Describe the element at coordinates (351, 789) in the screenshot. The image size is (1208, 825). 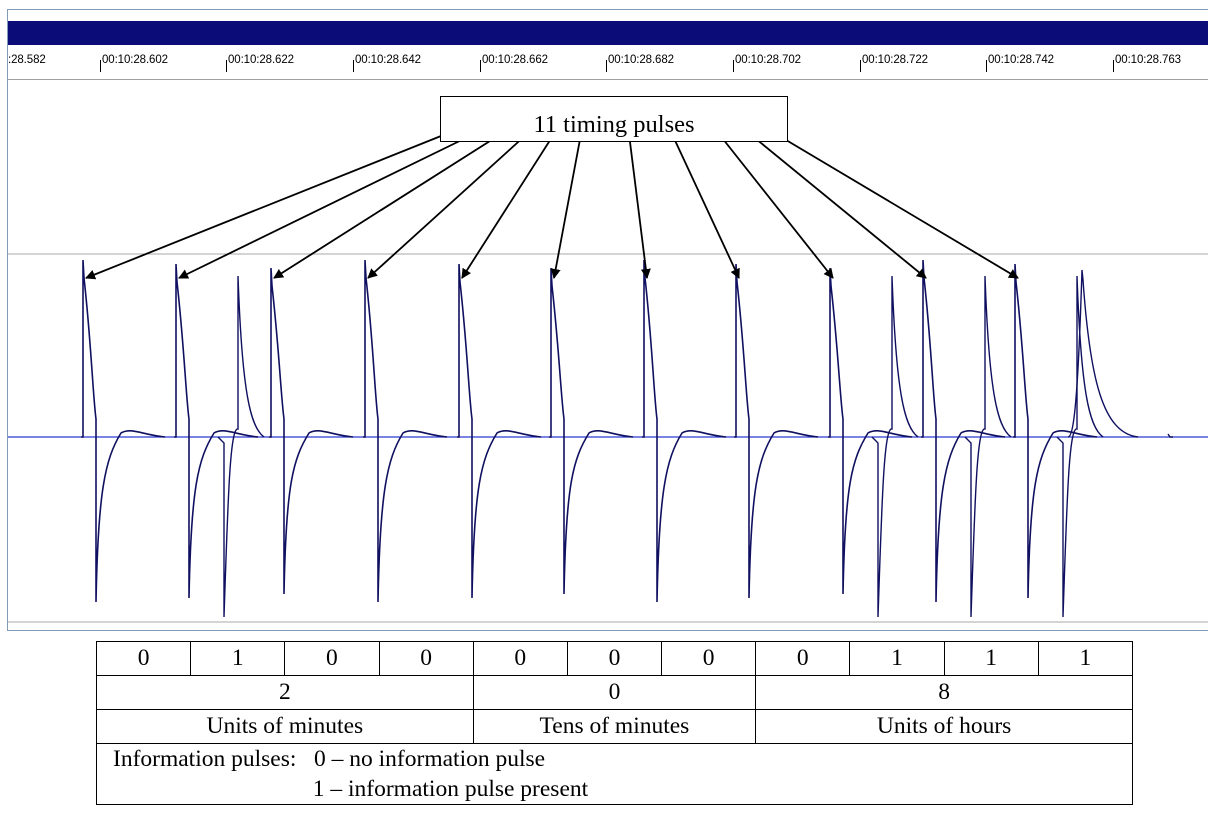
I see `legend-line: 1 – information pulse present` at that location.